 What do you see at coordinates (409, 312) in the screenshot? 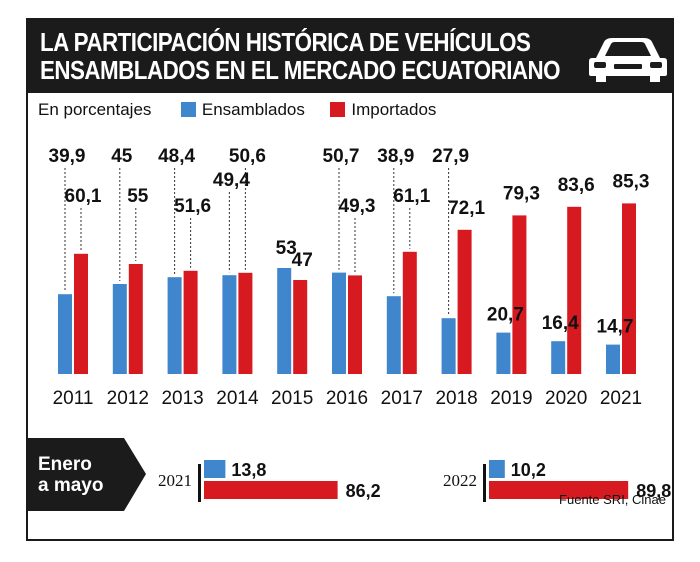
I see `bar-importados-2017` at bounding box center [409, 312].